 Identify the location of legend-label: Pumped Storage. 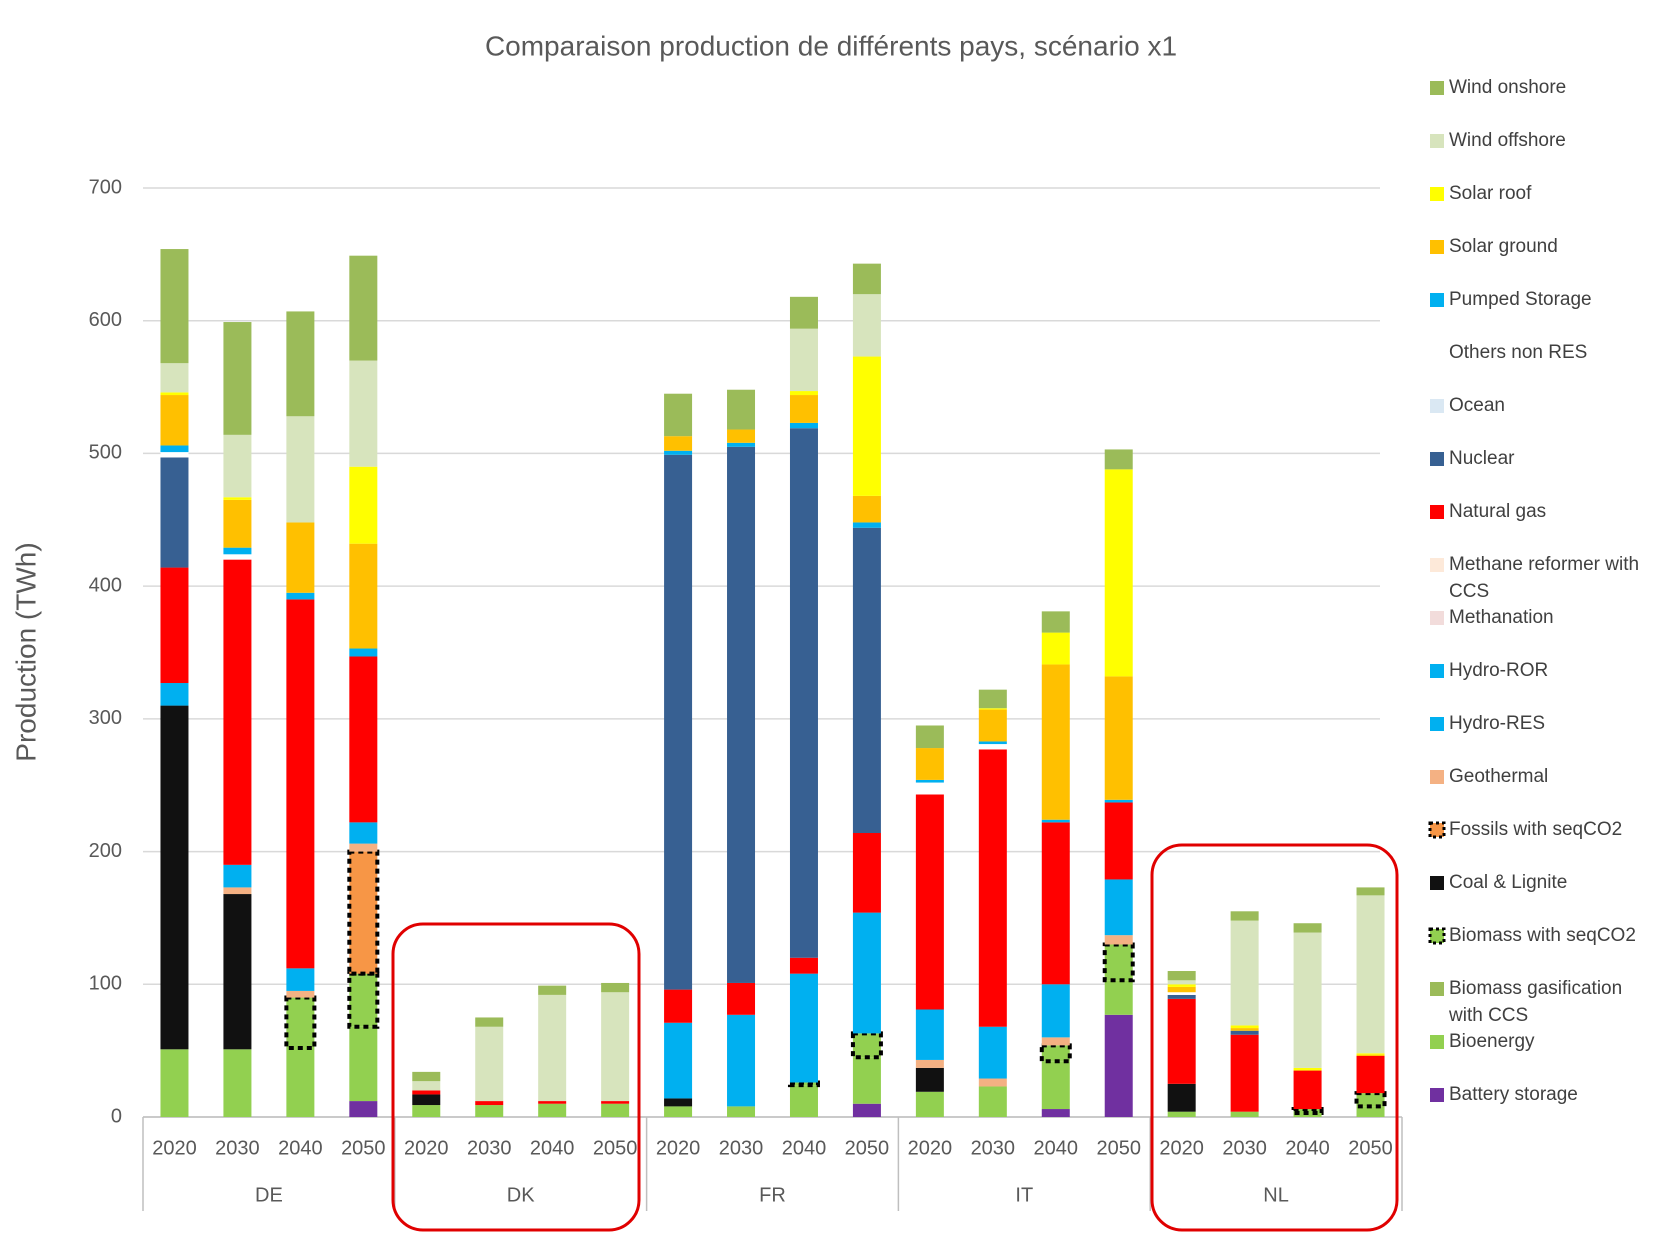
(1520, 299).